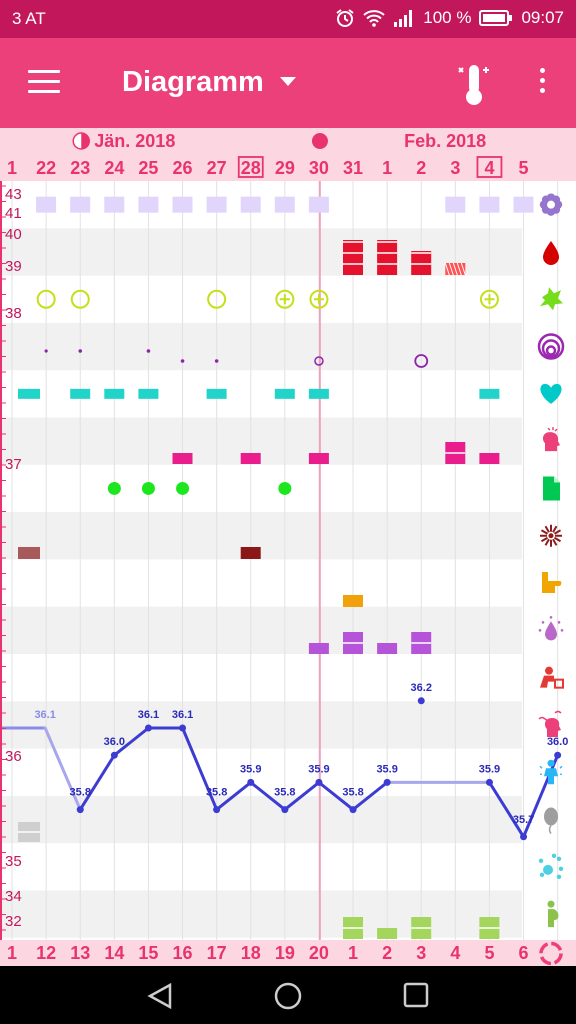 The width and height of the screenshot is (576, 1024). I want to click on y-tick-label: 43, so click(13, 194).